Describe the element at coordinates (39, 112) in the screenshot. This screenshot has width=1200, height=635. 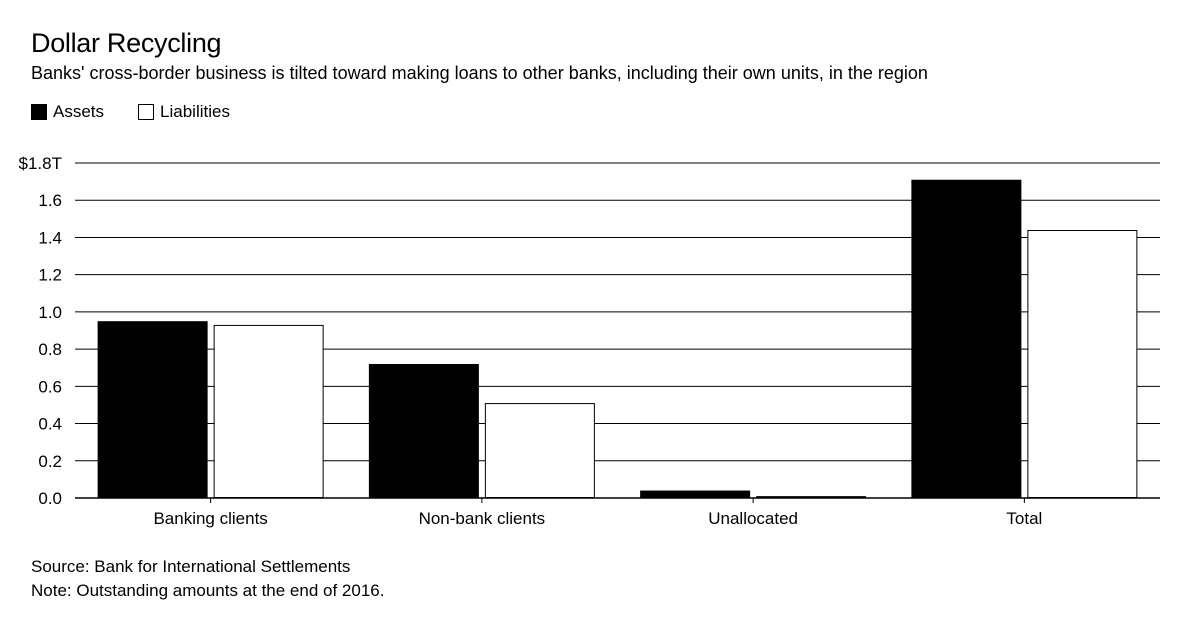
I see `legend-swatch-assets` at that location.